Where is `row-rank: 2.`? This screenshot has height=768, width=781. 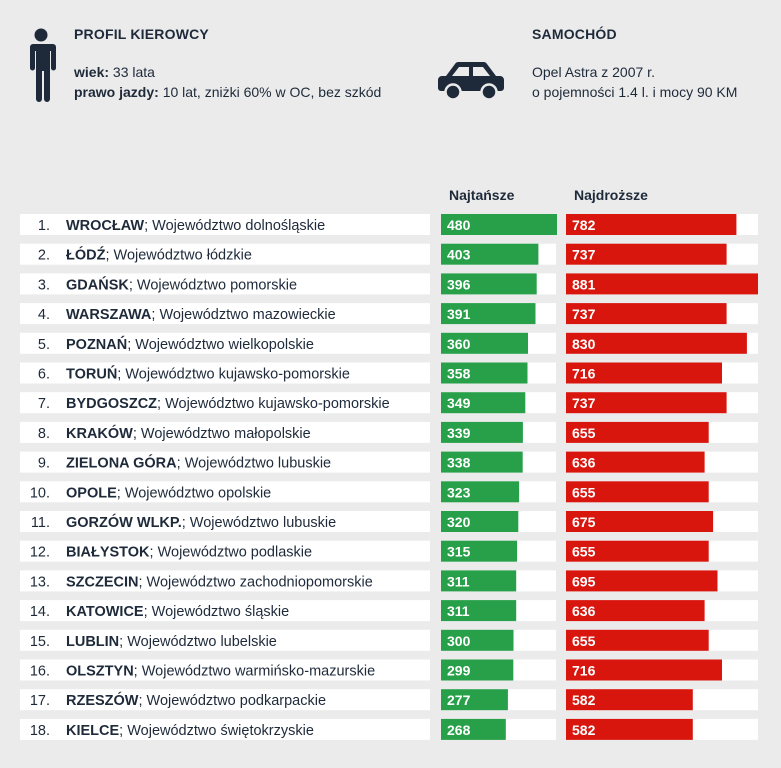 row-rank: 2. is located at coordinates (44, 256).